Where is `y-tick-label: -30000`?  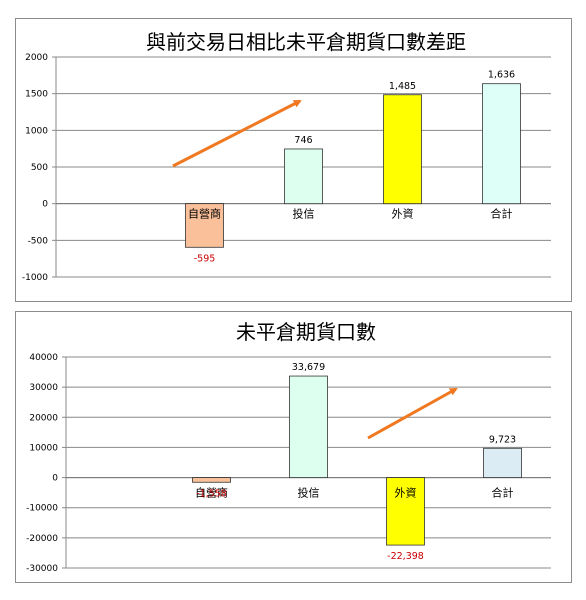 y-tick-label: -30000 is located at coordinates (42, 569).